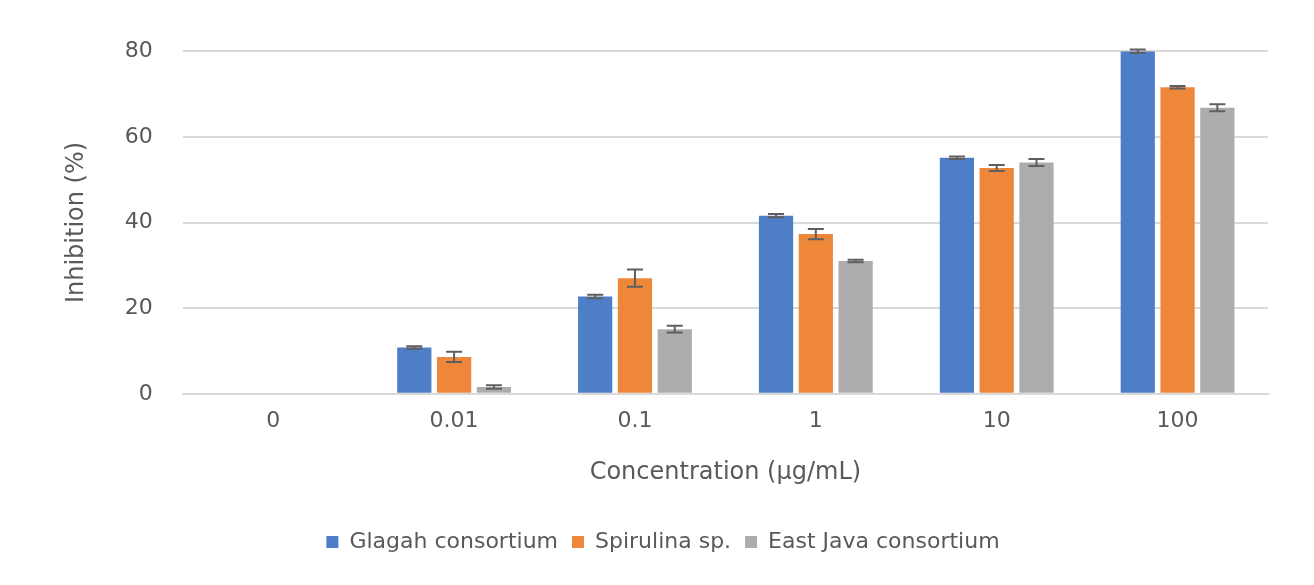 Image resolution: width=1314 pixels, height=585 pixels. What do you see at coordinates (138, 135) in the screenshot?
I see `y-tick-label: 60` at bounding box center [138, 135].